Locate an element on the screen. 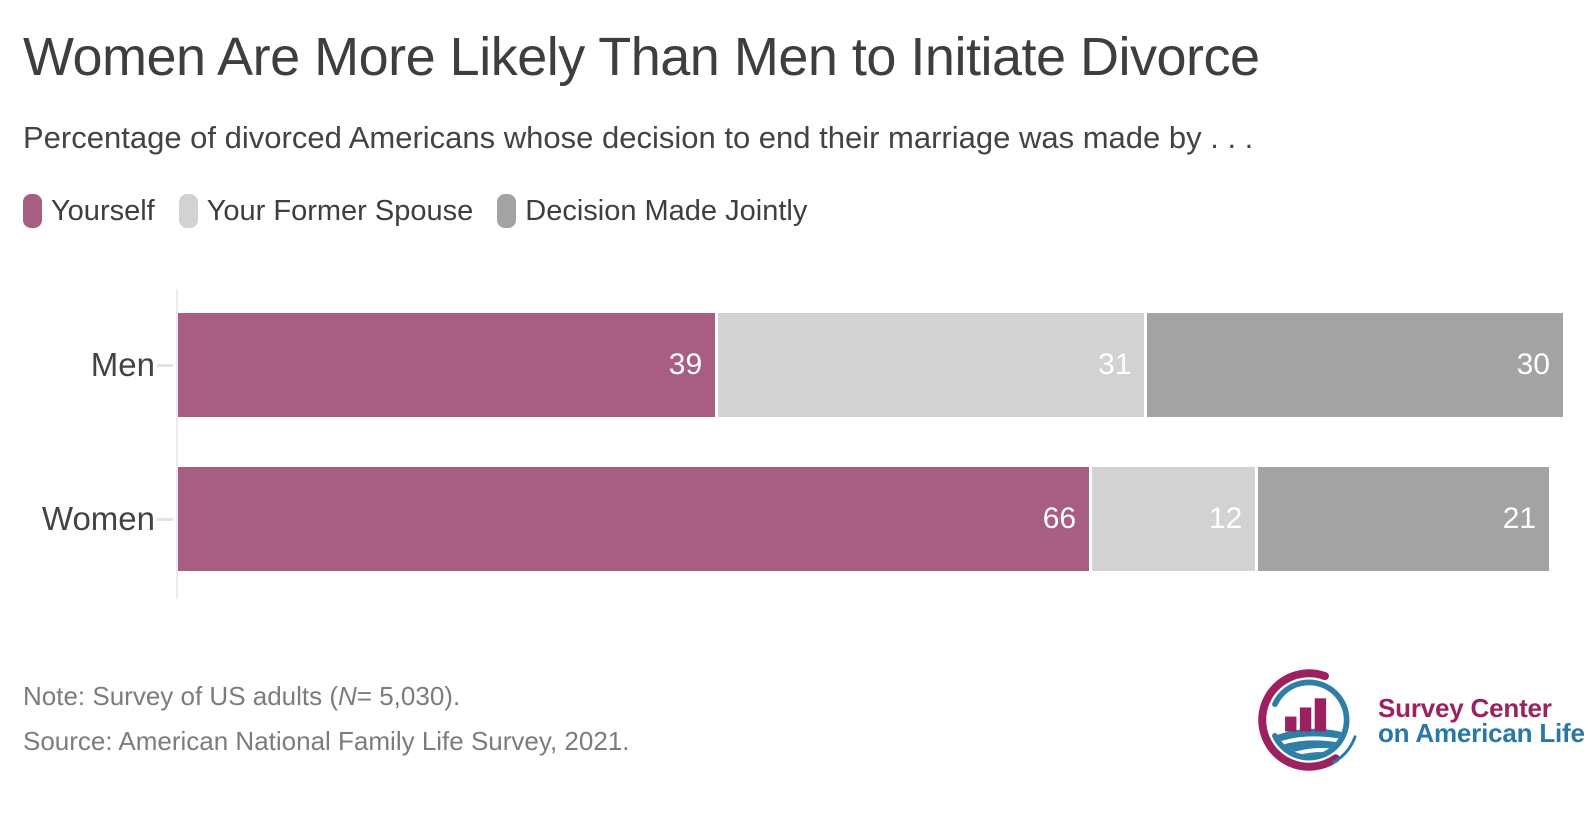  y-axis-line is located at coordinates (177, 444).